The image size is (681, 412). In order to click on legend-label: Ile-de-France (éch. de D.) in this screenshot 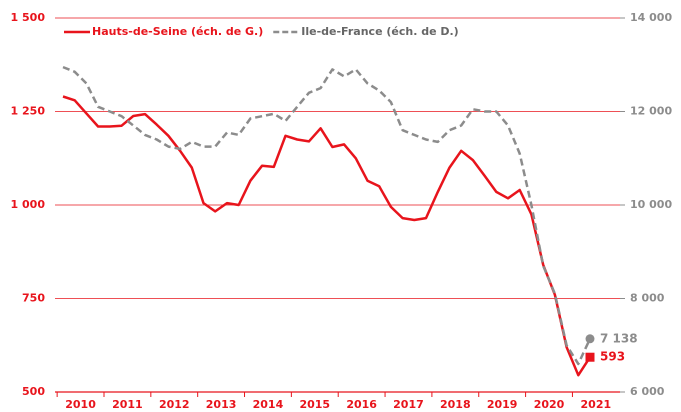, I will do `click(379, 31)`.